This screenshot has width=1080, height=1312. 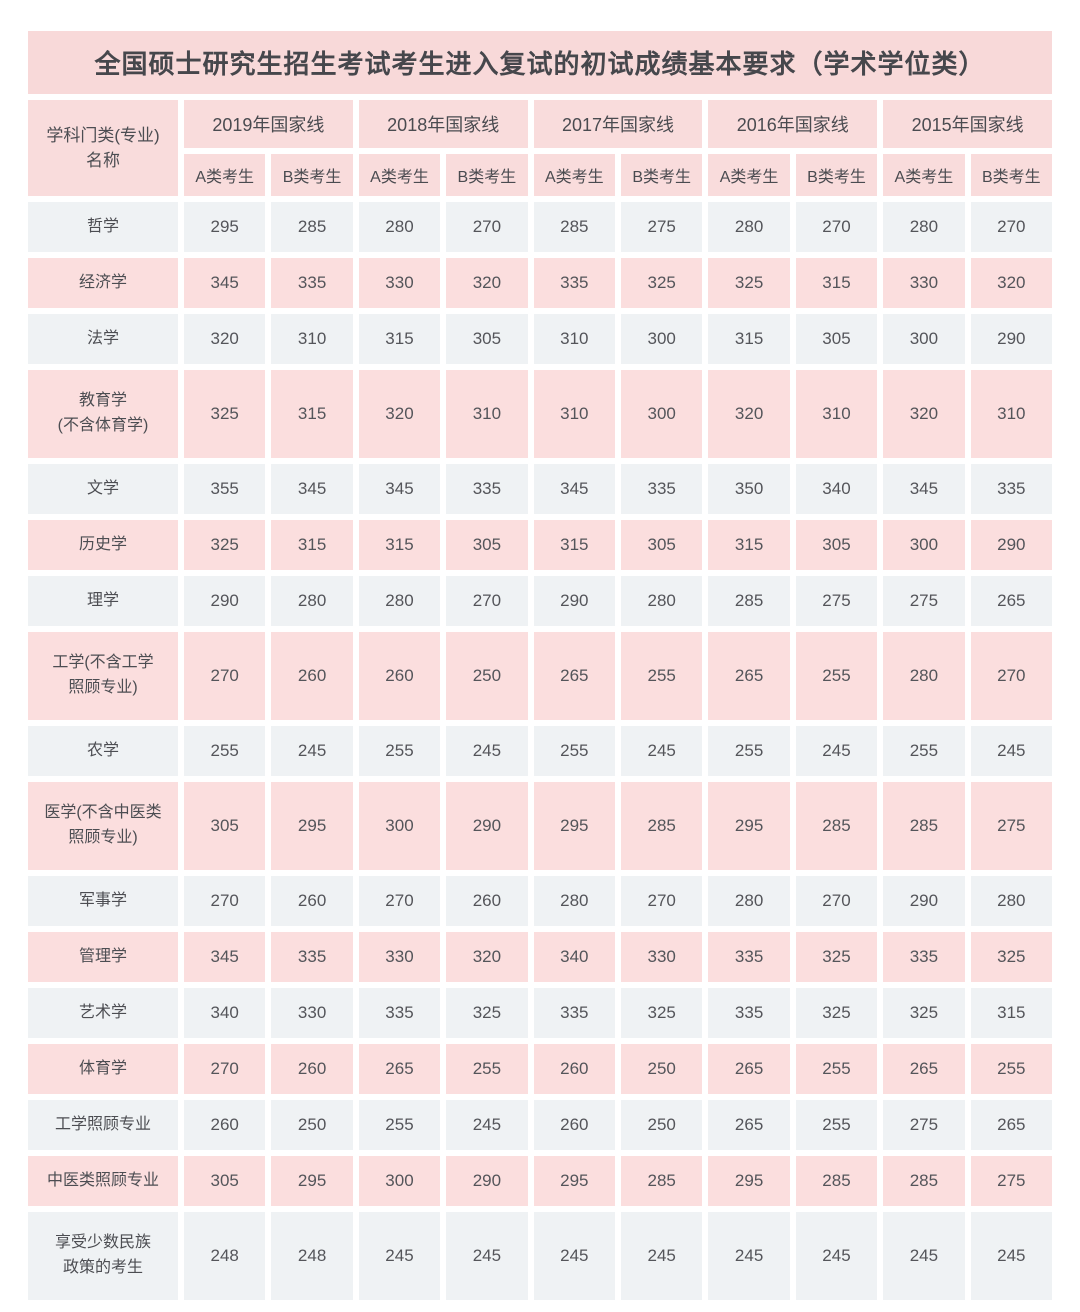 I want to click on row-label: 工学(不含工学 照顾专业), so click(x=103, y=676).